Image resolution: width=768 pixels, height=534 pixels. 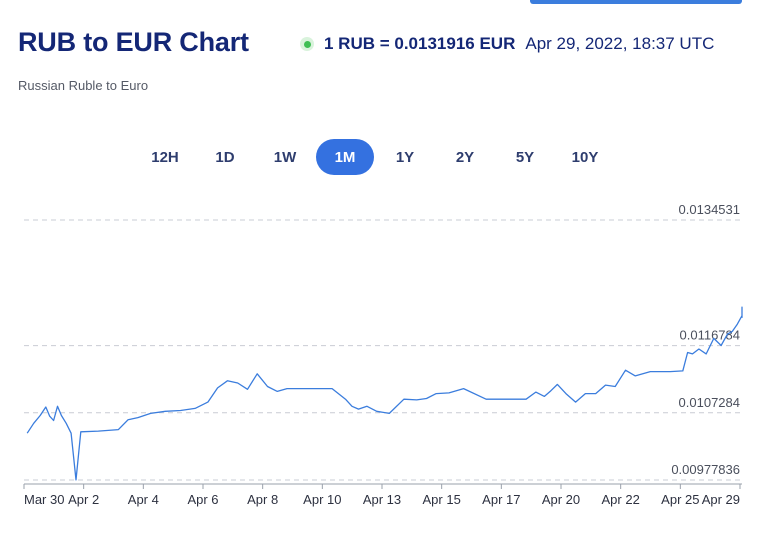 What do you see at coordinates (621, 499) in the screenshot?
I see `x-tick-label: Apr 22` at bounding box center [621, 499].